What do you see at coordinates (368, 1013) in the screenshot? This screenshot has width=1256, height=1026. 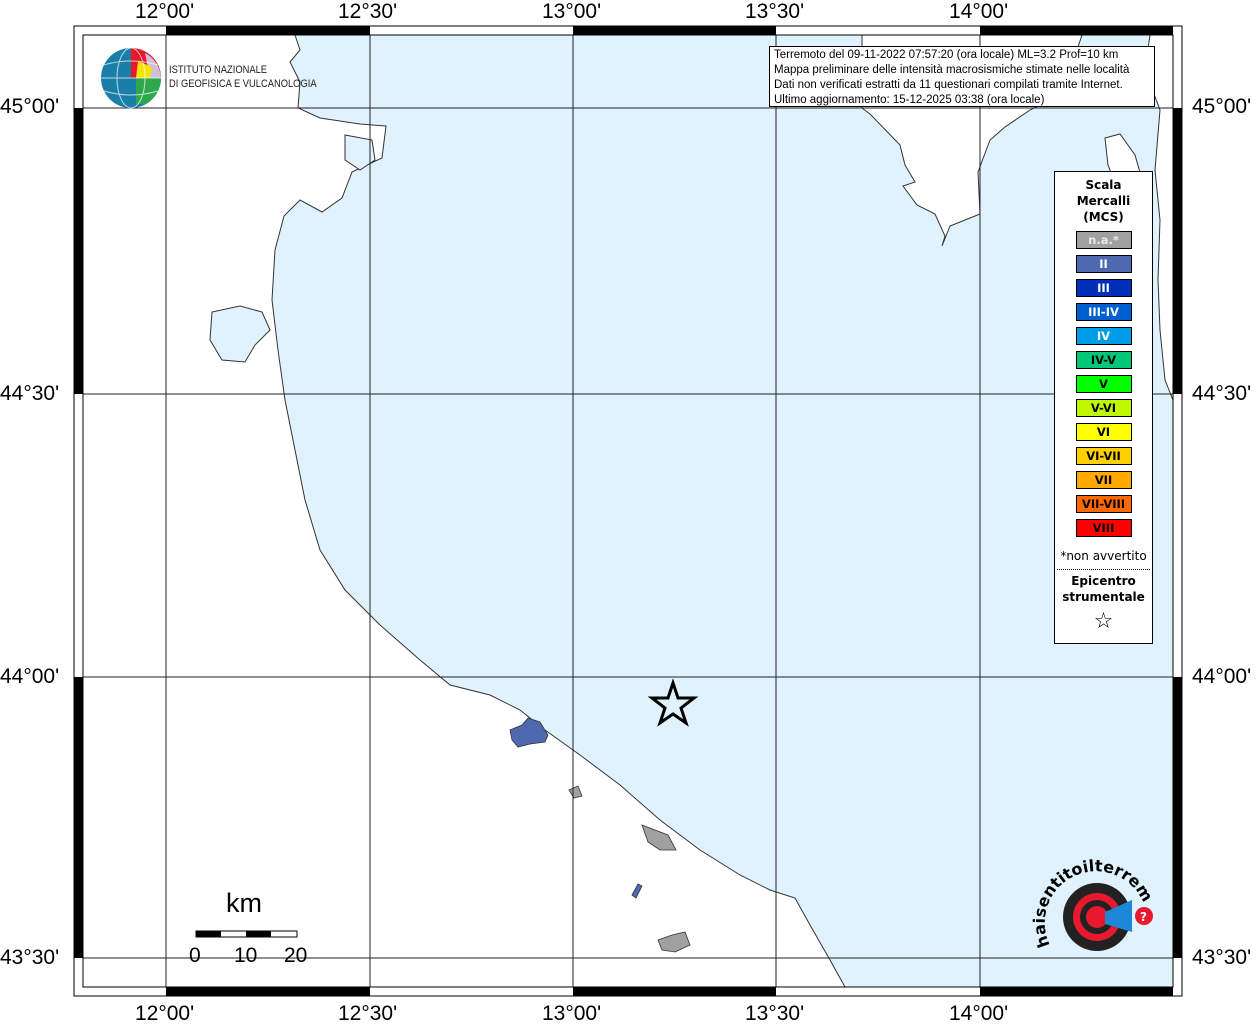 I see `lon-tick-bottom: 12°30'` at bounding box center [368, 1013].